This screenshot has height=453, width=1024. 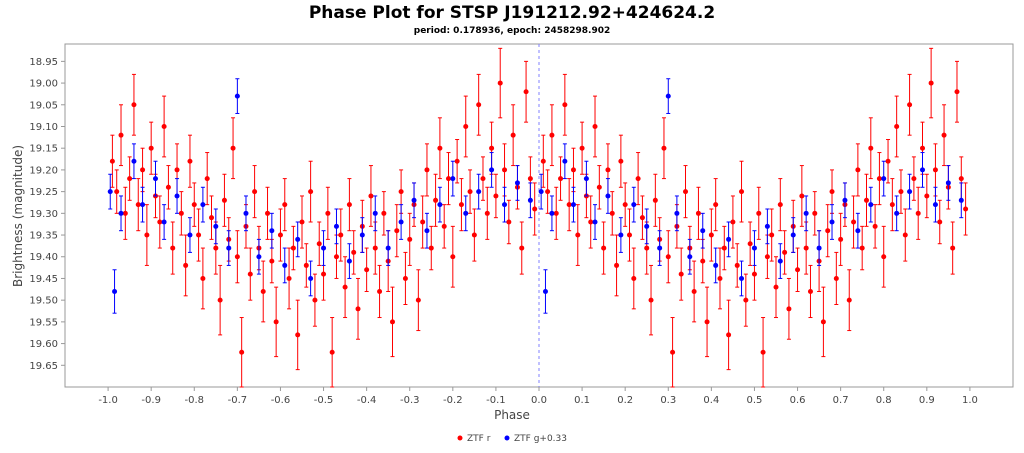 I want to click on y-tick-label: 19.55, so click(x=43, y=322).